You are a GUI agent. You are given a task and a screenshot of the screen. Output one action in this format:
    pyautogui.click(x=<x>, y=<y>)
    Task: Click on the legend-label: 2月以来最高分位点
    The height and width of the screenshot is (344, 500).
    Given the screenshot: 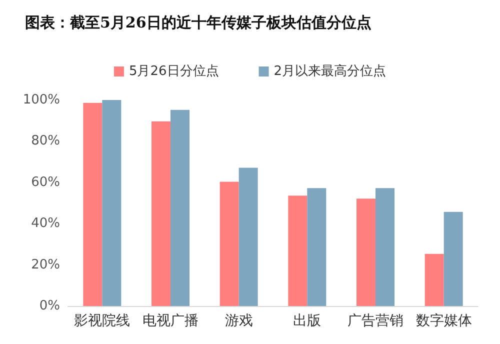 What is the action you would take?
    pyautogui.click(x=330, y=71)
    